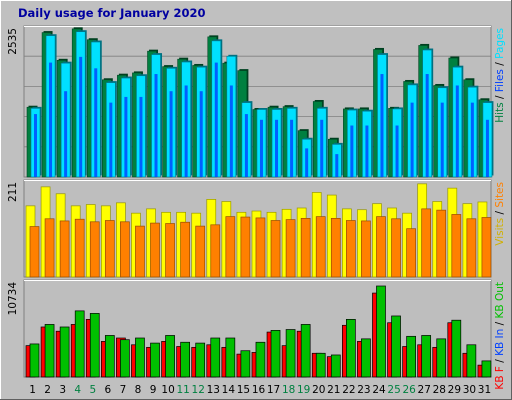 This screenshot has height=400, width=512. I want to click on x-tick-label: 4, so click(77, 390).